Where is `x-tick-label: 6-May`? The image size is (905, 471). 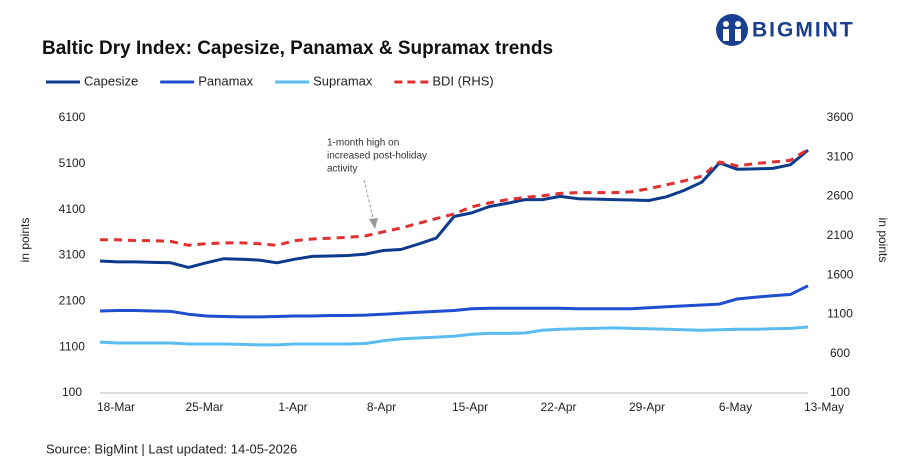 x-tick-label: 6-May is located at coordinates (735, 407).